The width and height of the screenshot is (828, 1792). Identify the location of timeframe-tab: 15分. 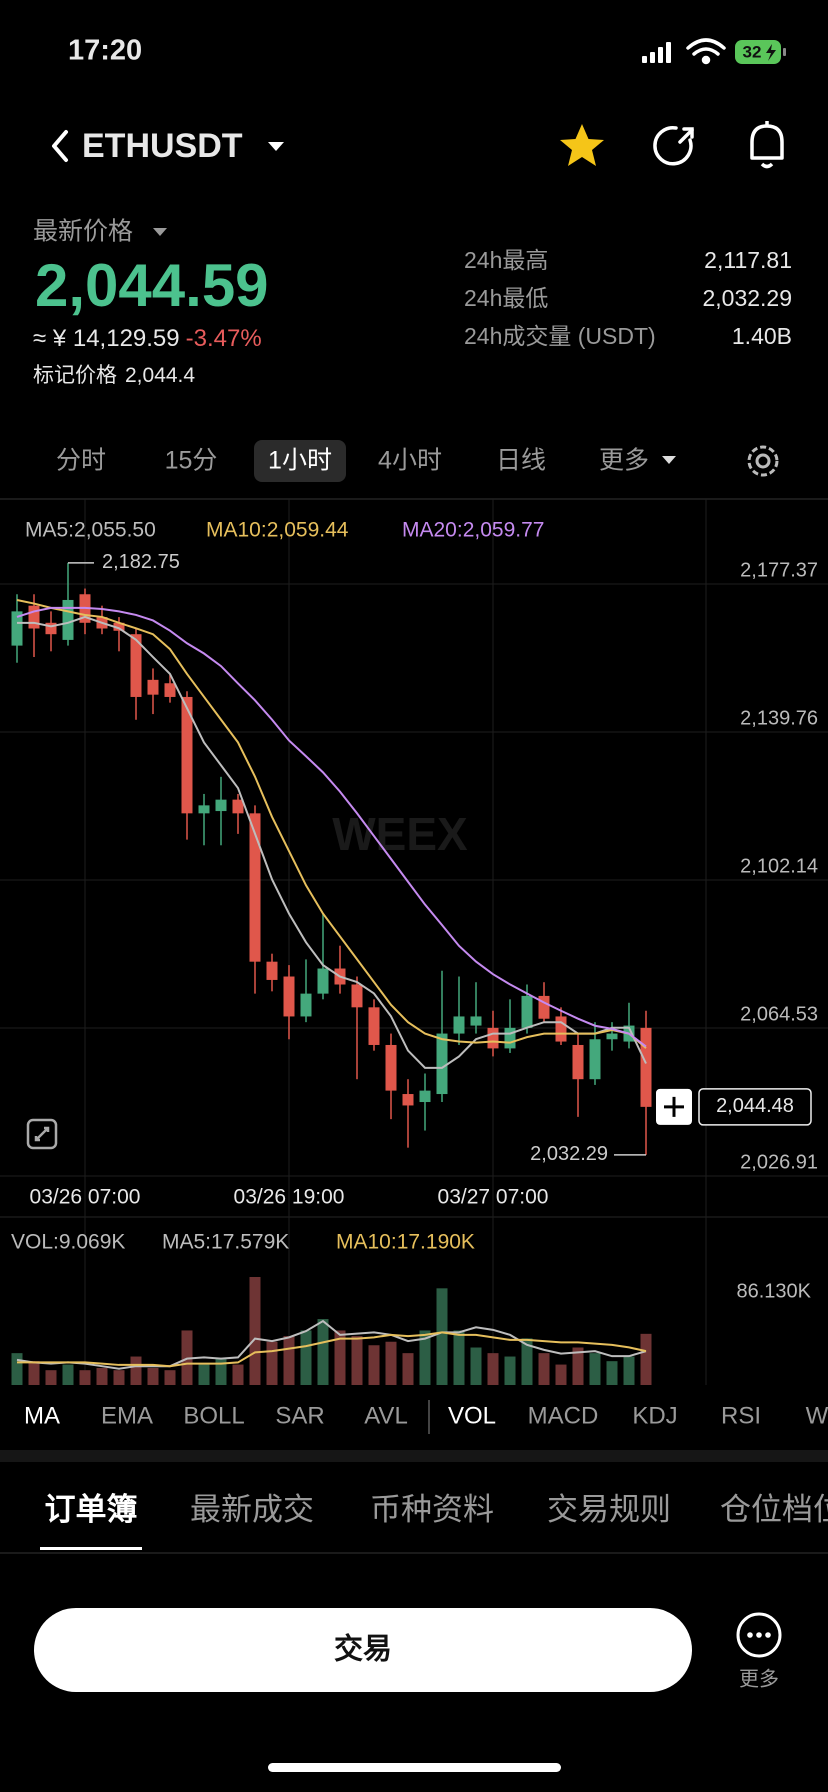
(191, 461).